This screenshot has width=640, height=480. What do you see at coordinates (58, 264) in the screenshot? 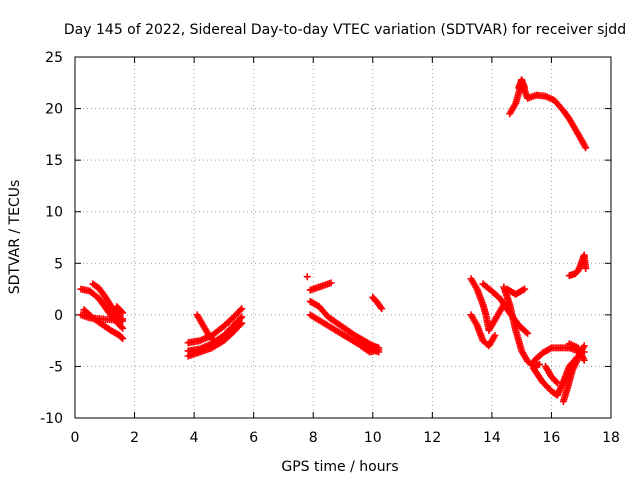
I see `y-tick-label: 5` at bounding box center [58, 264].